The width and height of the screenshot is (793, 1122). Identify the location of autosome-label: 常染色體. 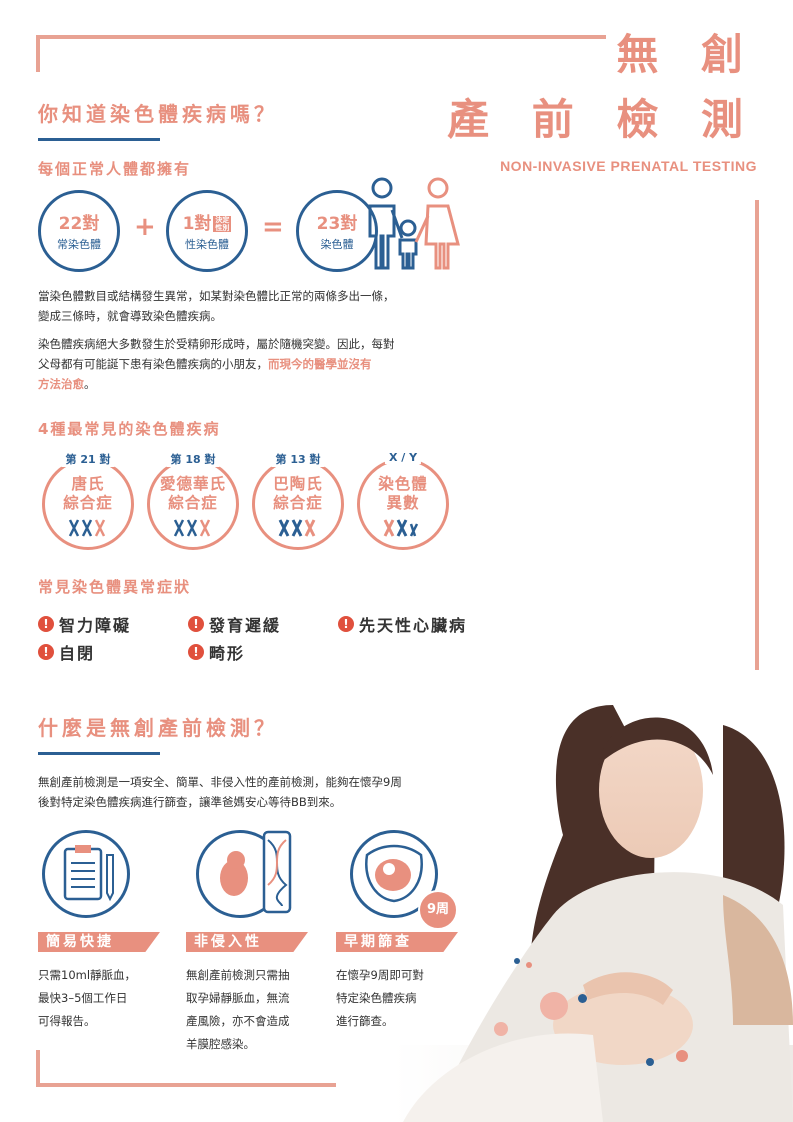
(79, 244).